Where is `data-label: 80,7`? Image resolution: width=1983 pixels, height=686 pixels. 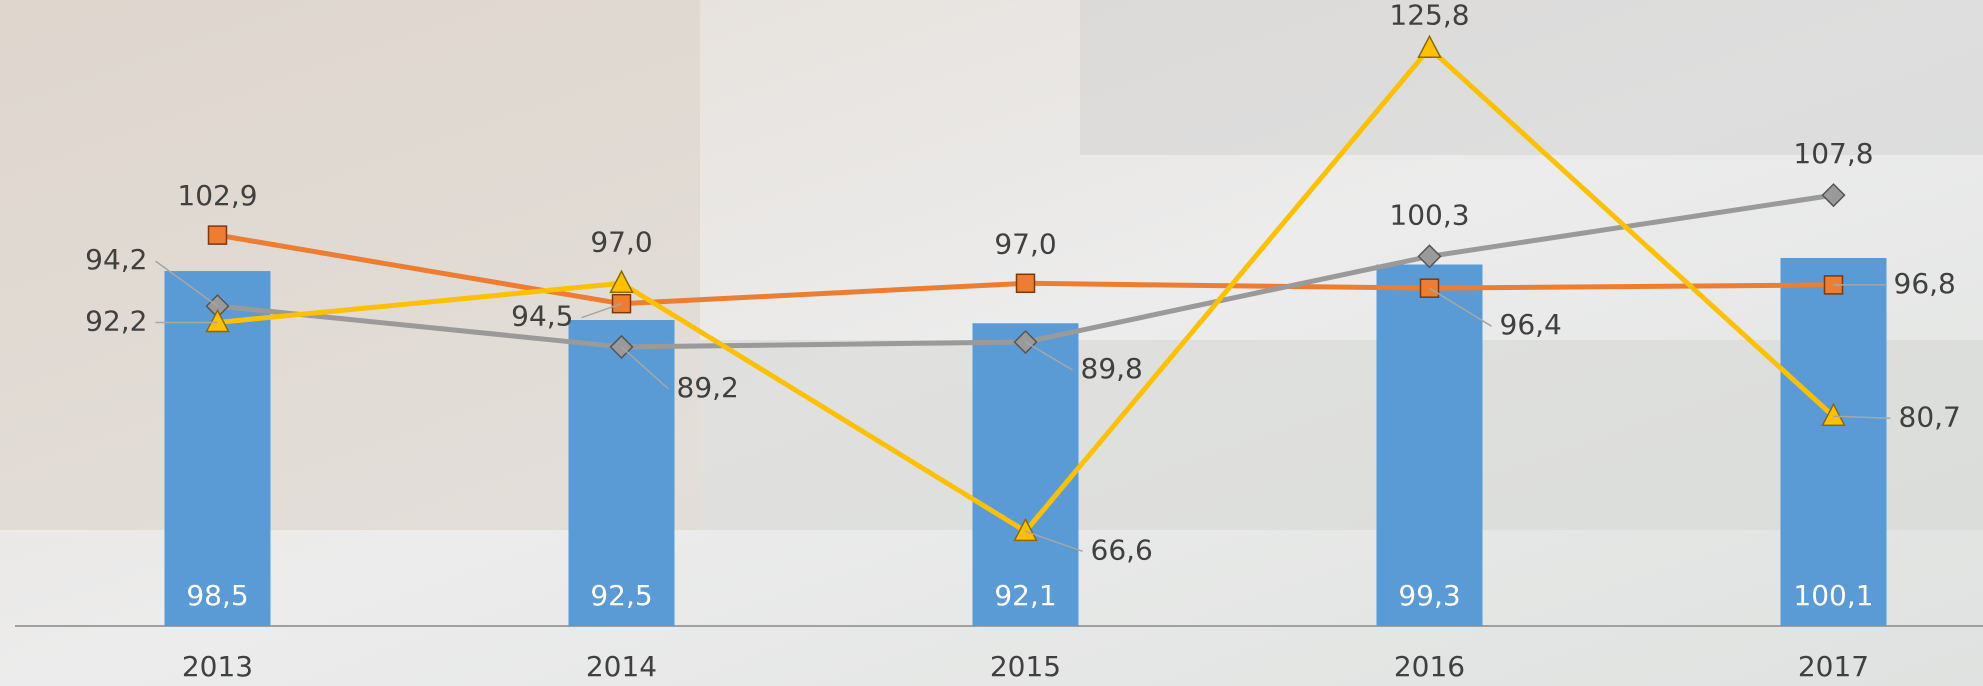
data-label: 80,7 is located at coordinates (1930, 416).